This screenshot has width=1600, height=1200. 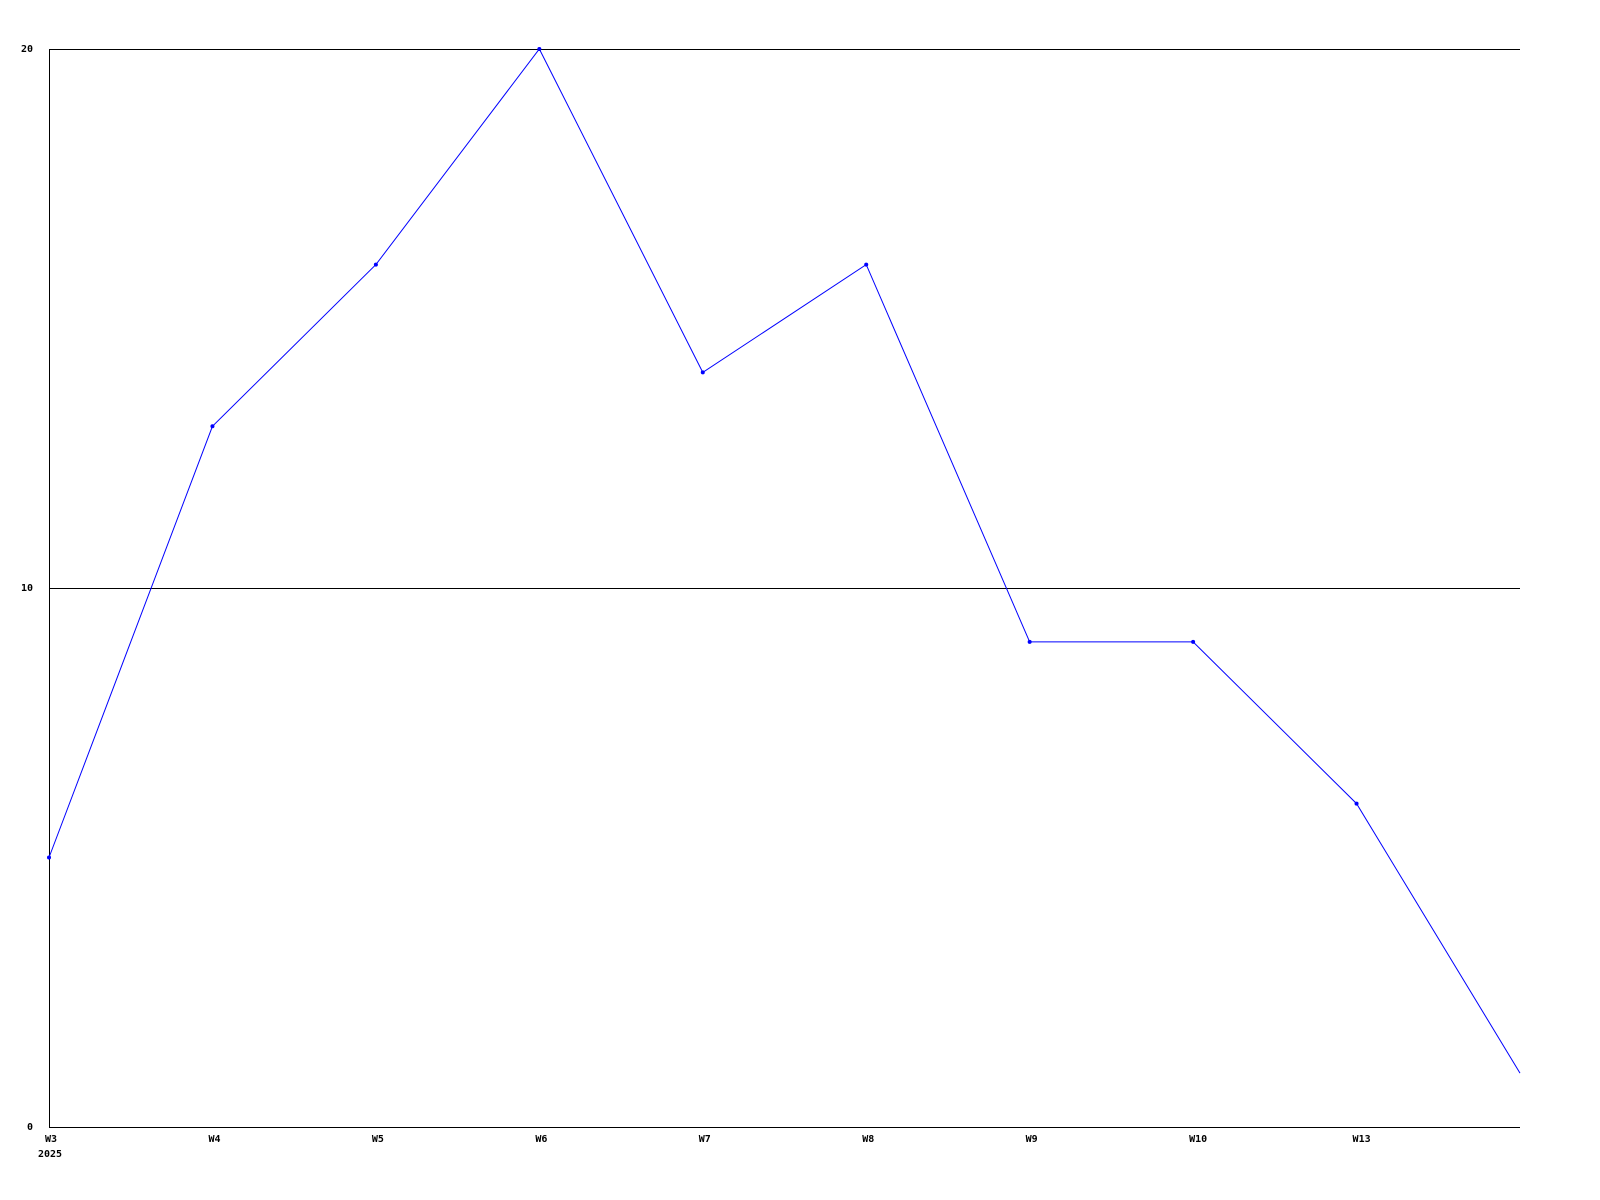 I want to click on x-tick-label: W6, so click(x=541, y=1139).